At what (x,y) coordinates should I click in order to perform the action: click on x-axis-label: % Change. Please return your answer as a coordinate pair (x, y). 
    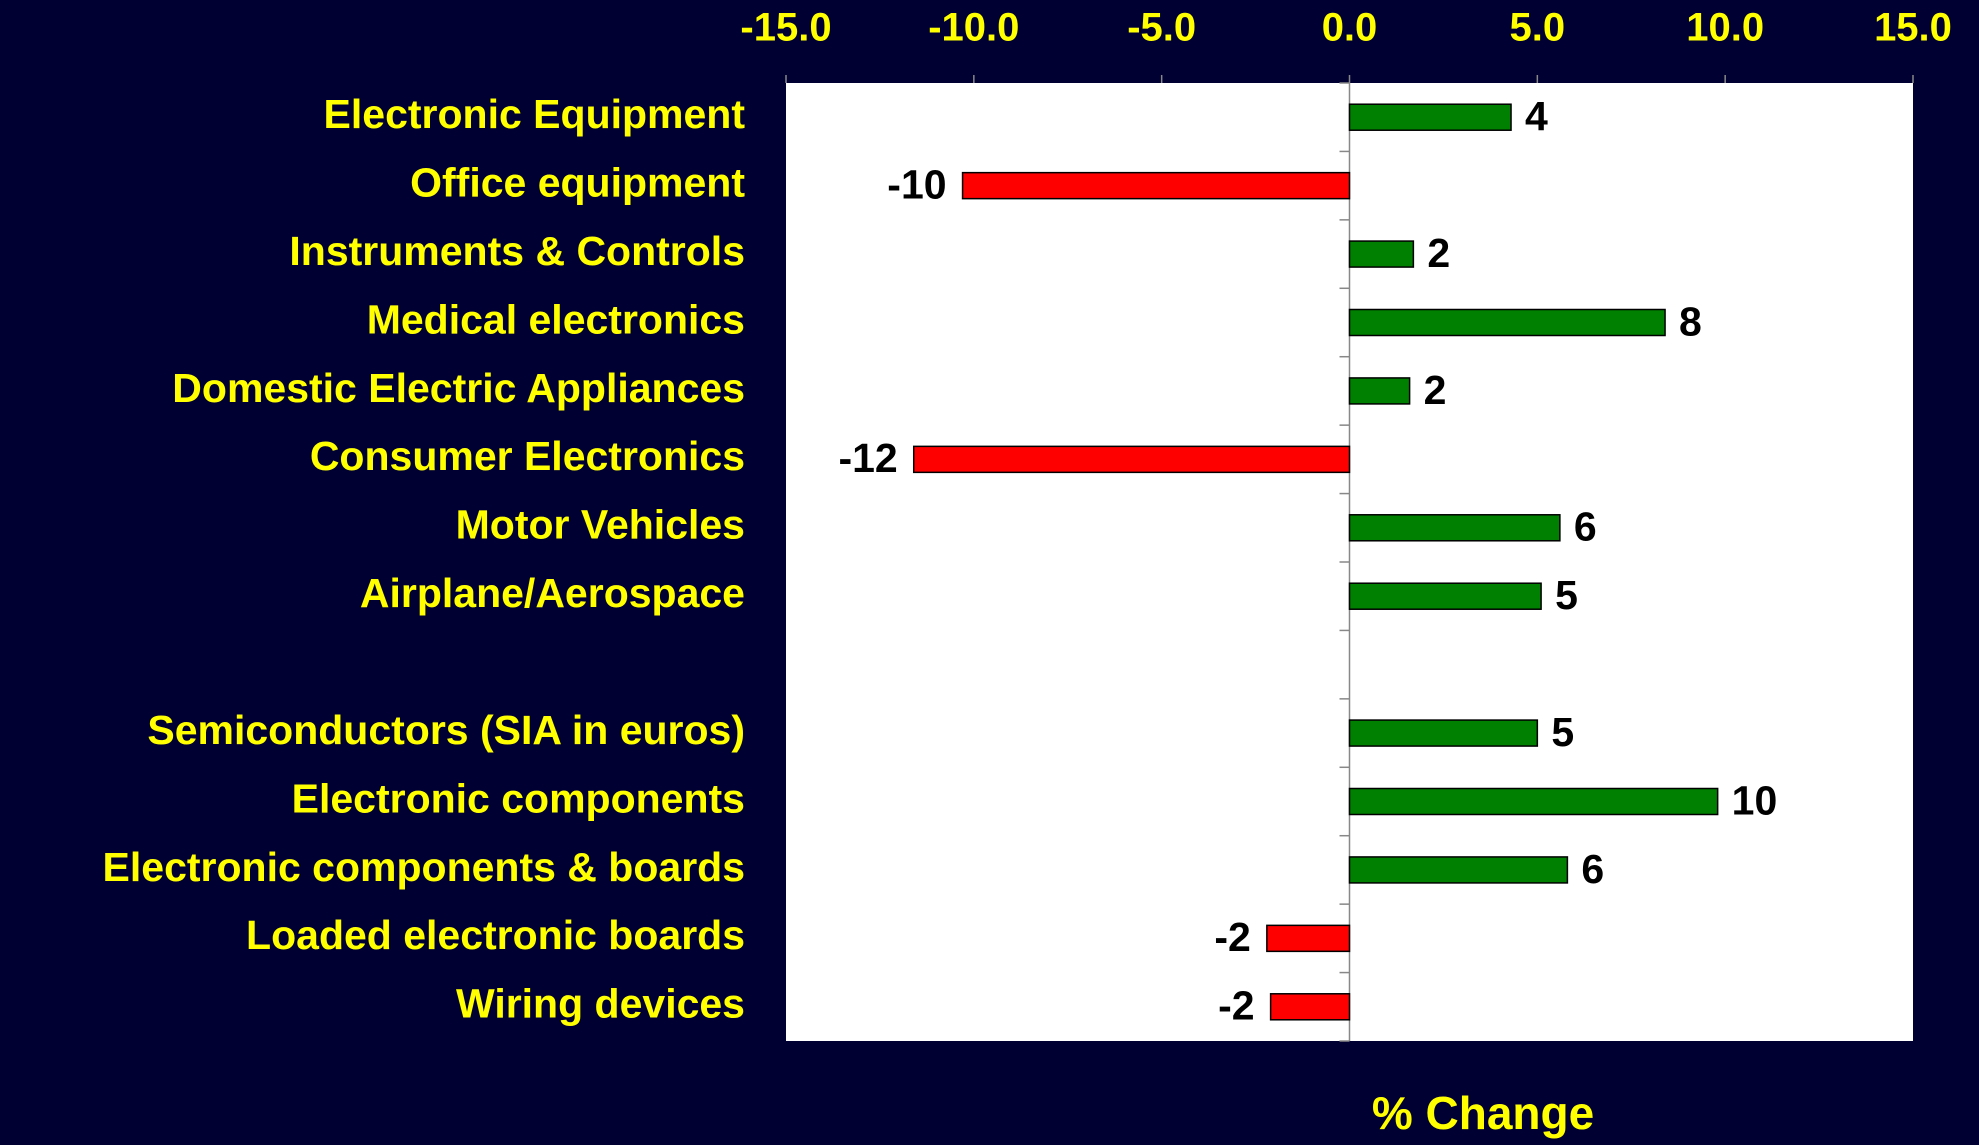
    Looking at the image, I should click on (1483, 1113).